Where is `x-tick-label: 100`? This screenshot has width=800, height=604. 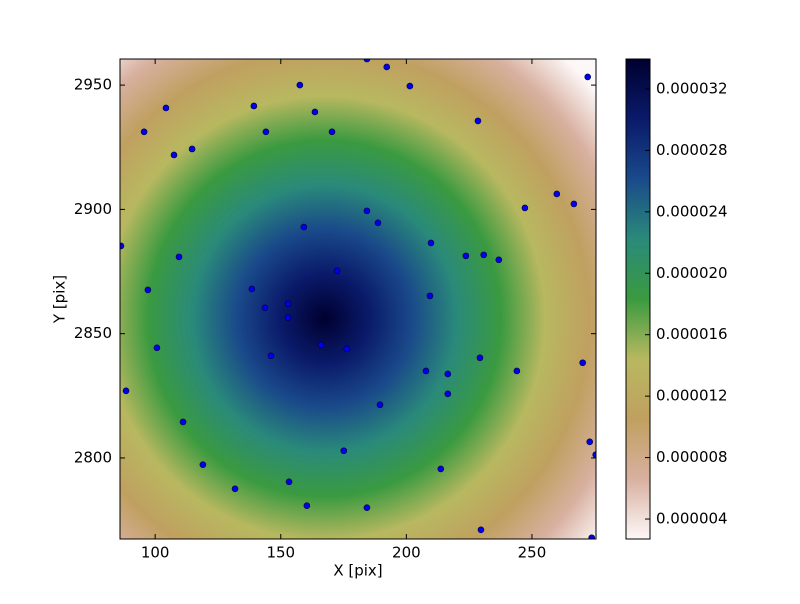 x-tick-label: 100 is located at coordinates (155, 553).